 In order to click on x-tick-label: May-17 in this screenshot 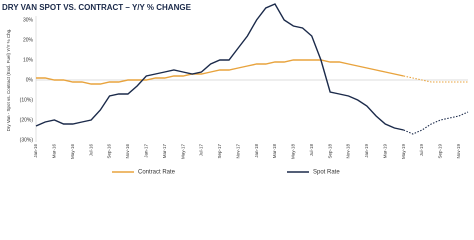, I will do `click(182, 152)`.